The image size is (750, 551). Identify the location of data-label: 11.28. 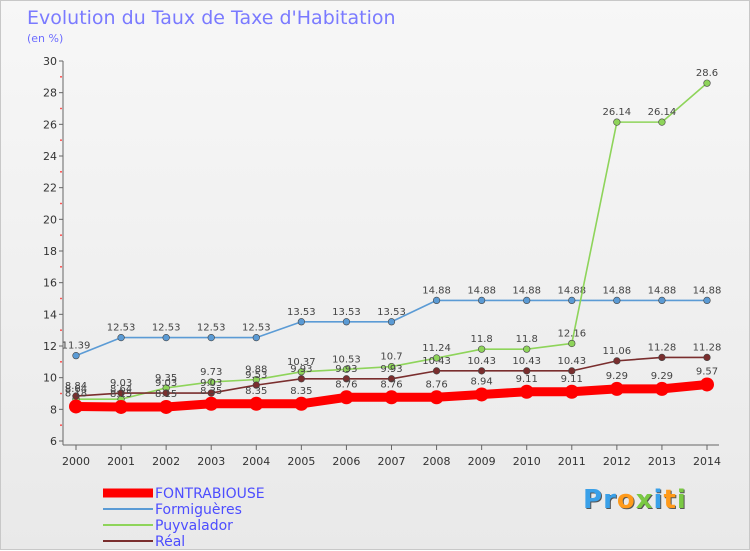
(707, 347).